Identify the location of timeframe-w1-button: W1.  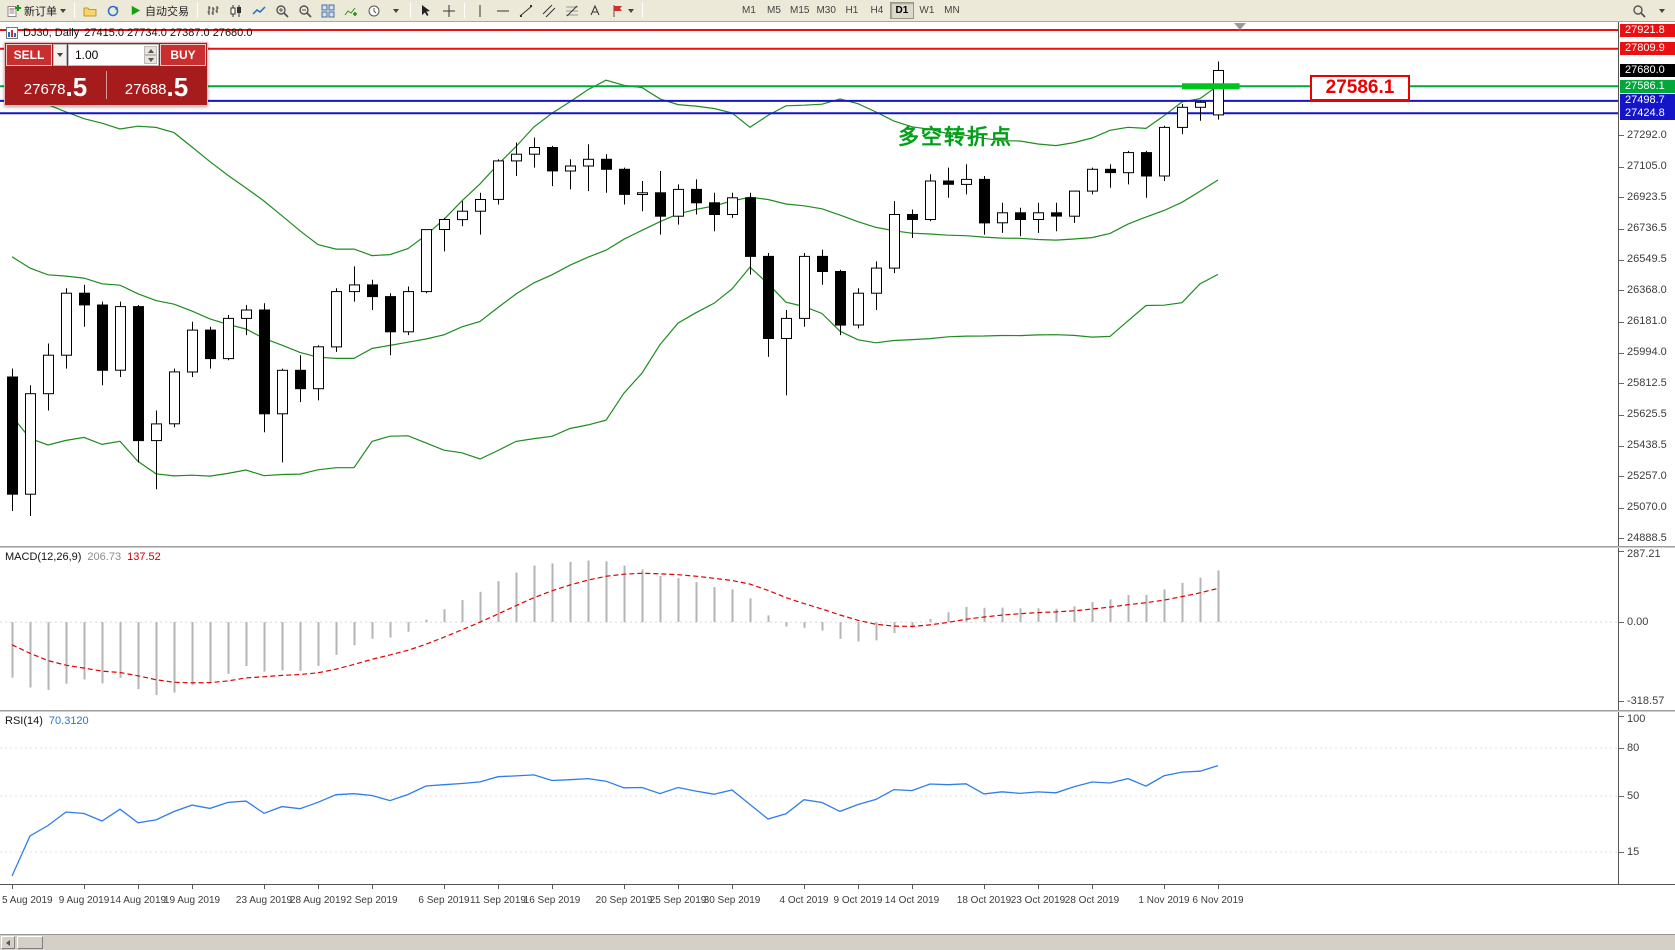
(927, 10).